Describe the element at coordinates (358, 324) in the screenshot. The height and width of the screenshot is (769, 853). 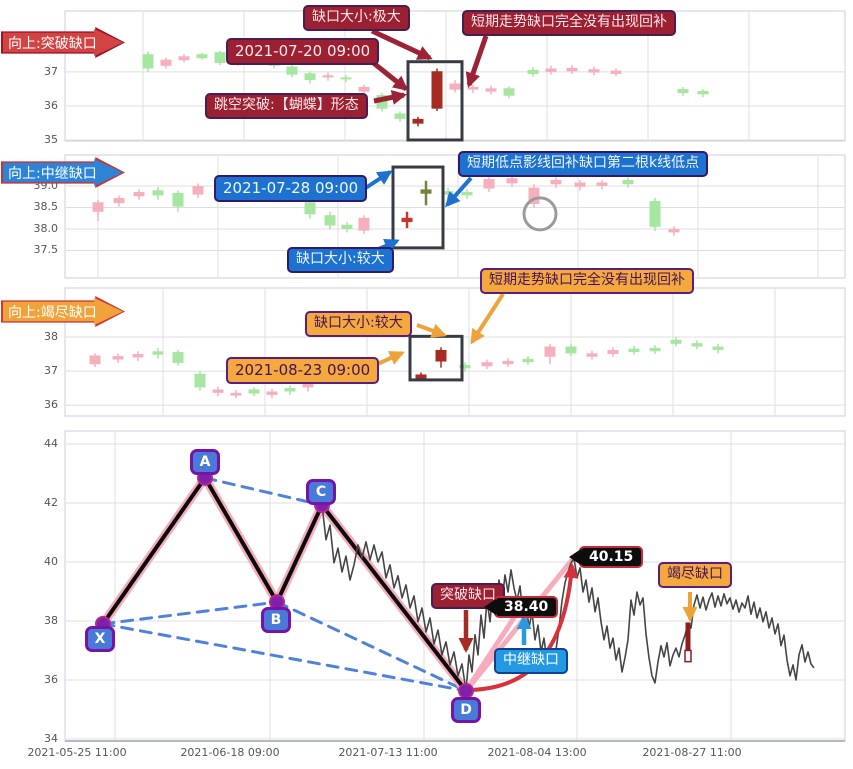
I see `annotation-gap-size-large-3: 缺口大小:较大` at that location.